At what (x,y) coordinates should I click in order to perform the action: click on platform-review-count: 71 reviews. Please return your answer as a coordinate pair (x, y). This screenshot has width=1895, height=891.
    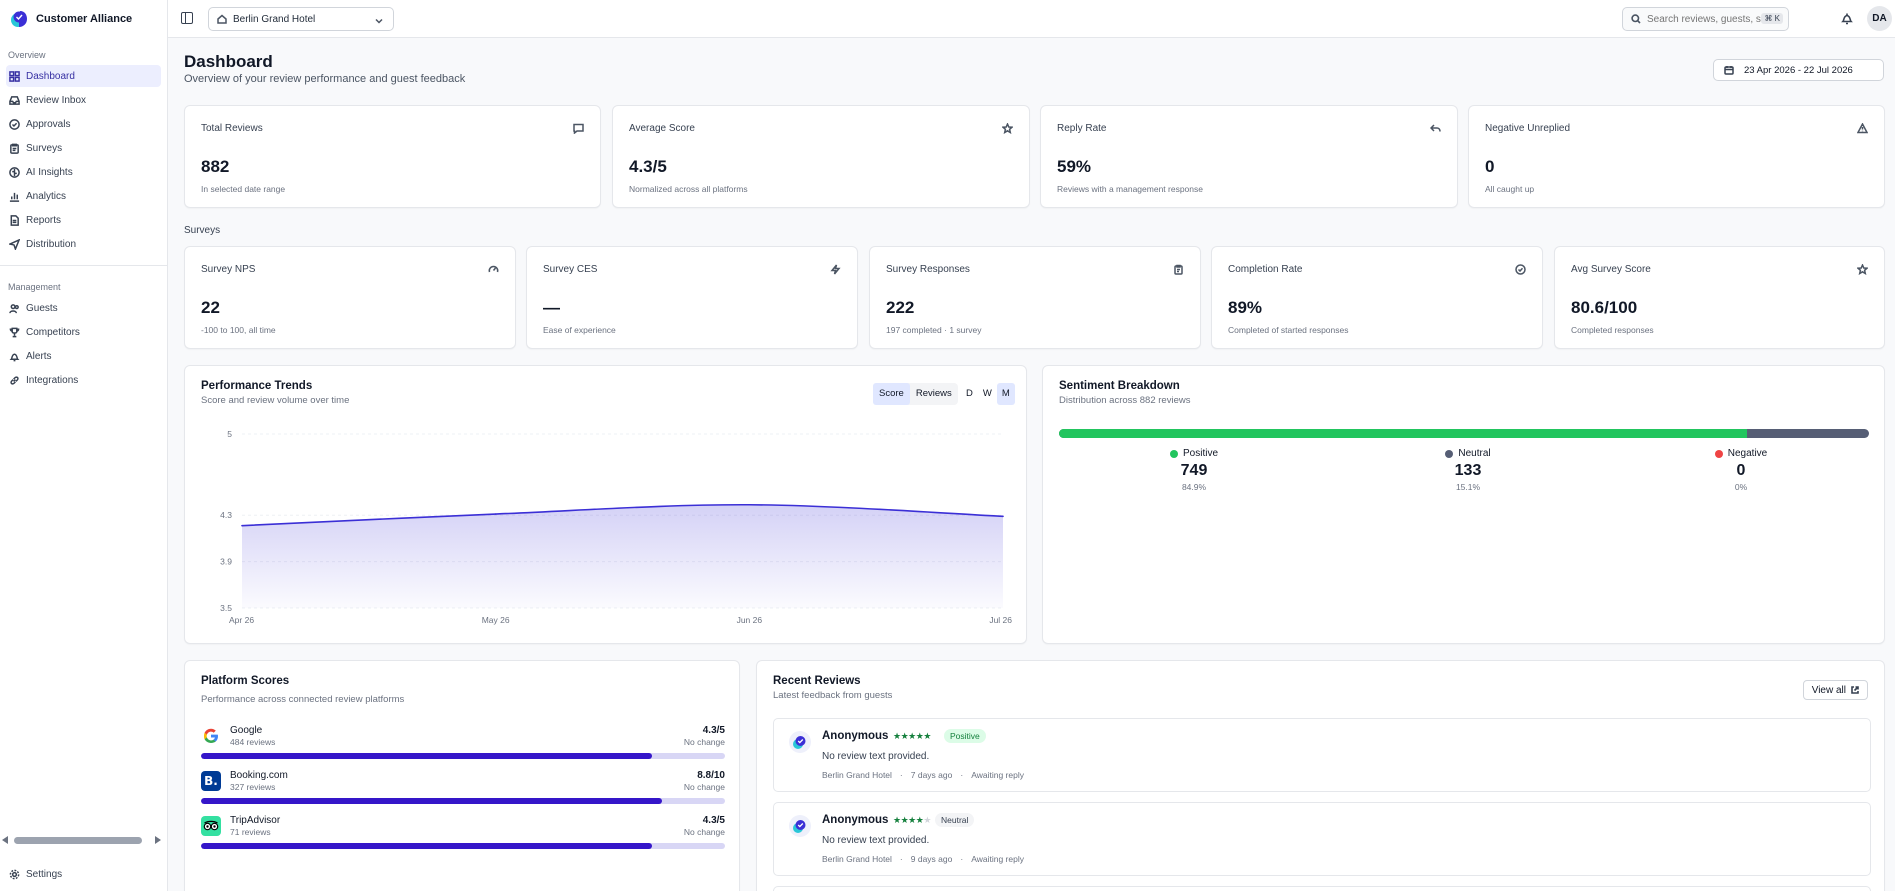
    Looking at the image, I should click on (250, 832).